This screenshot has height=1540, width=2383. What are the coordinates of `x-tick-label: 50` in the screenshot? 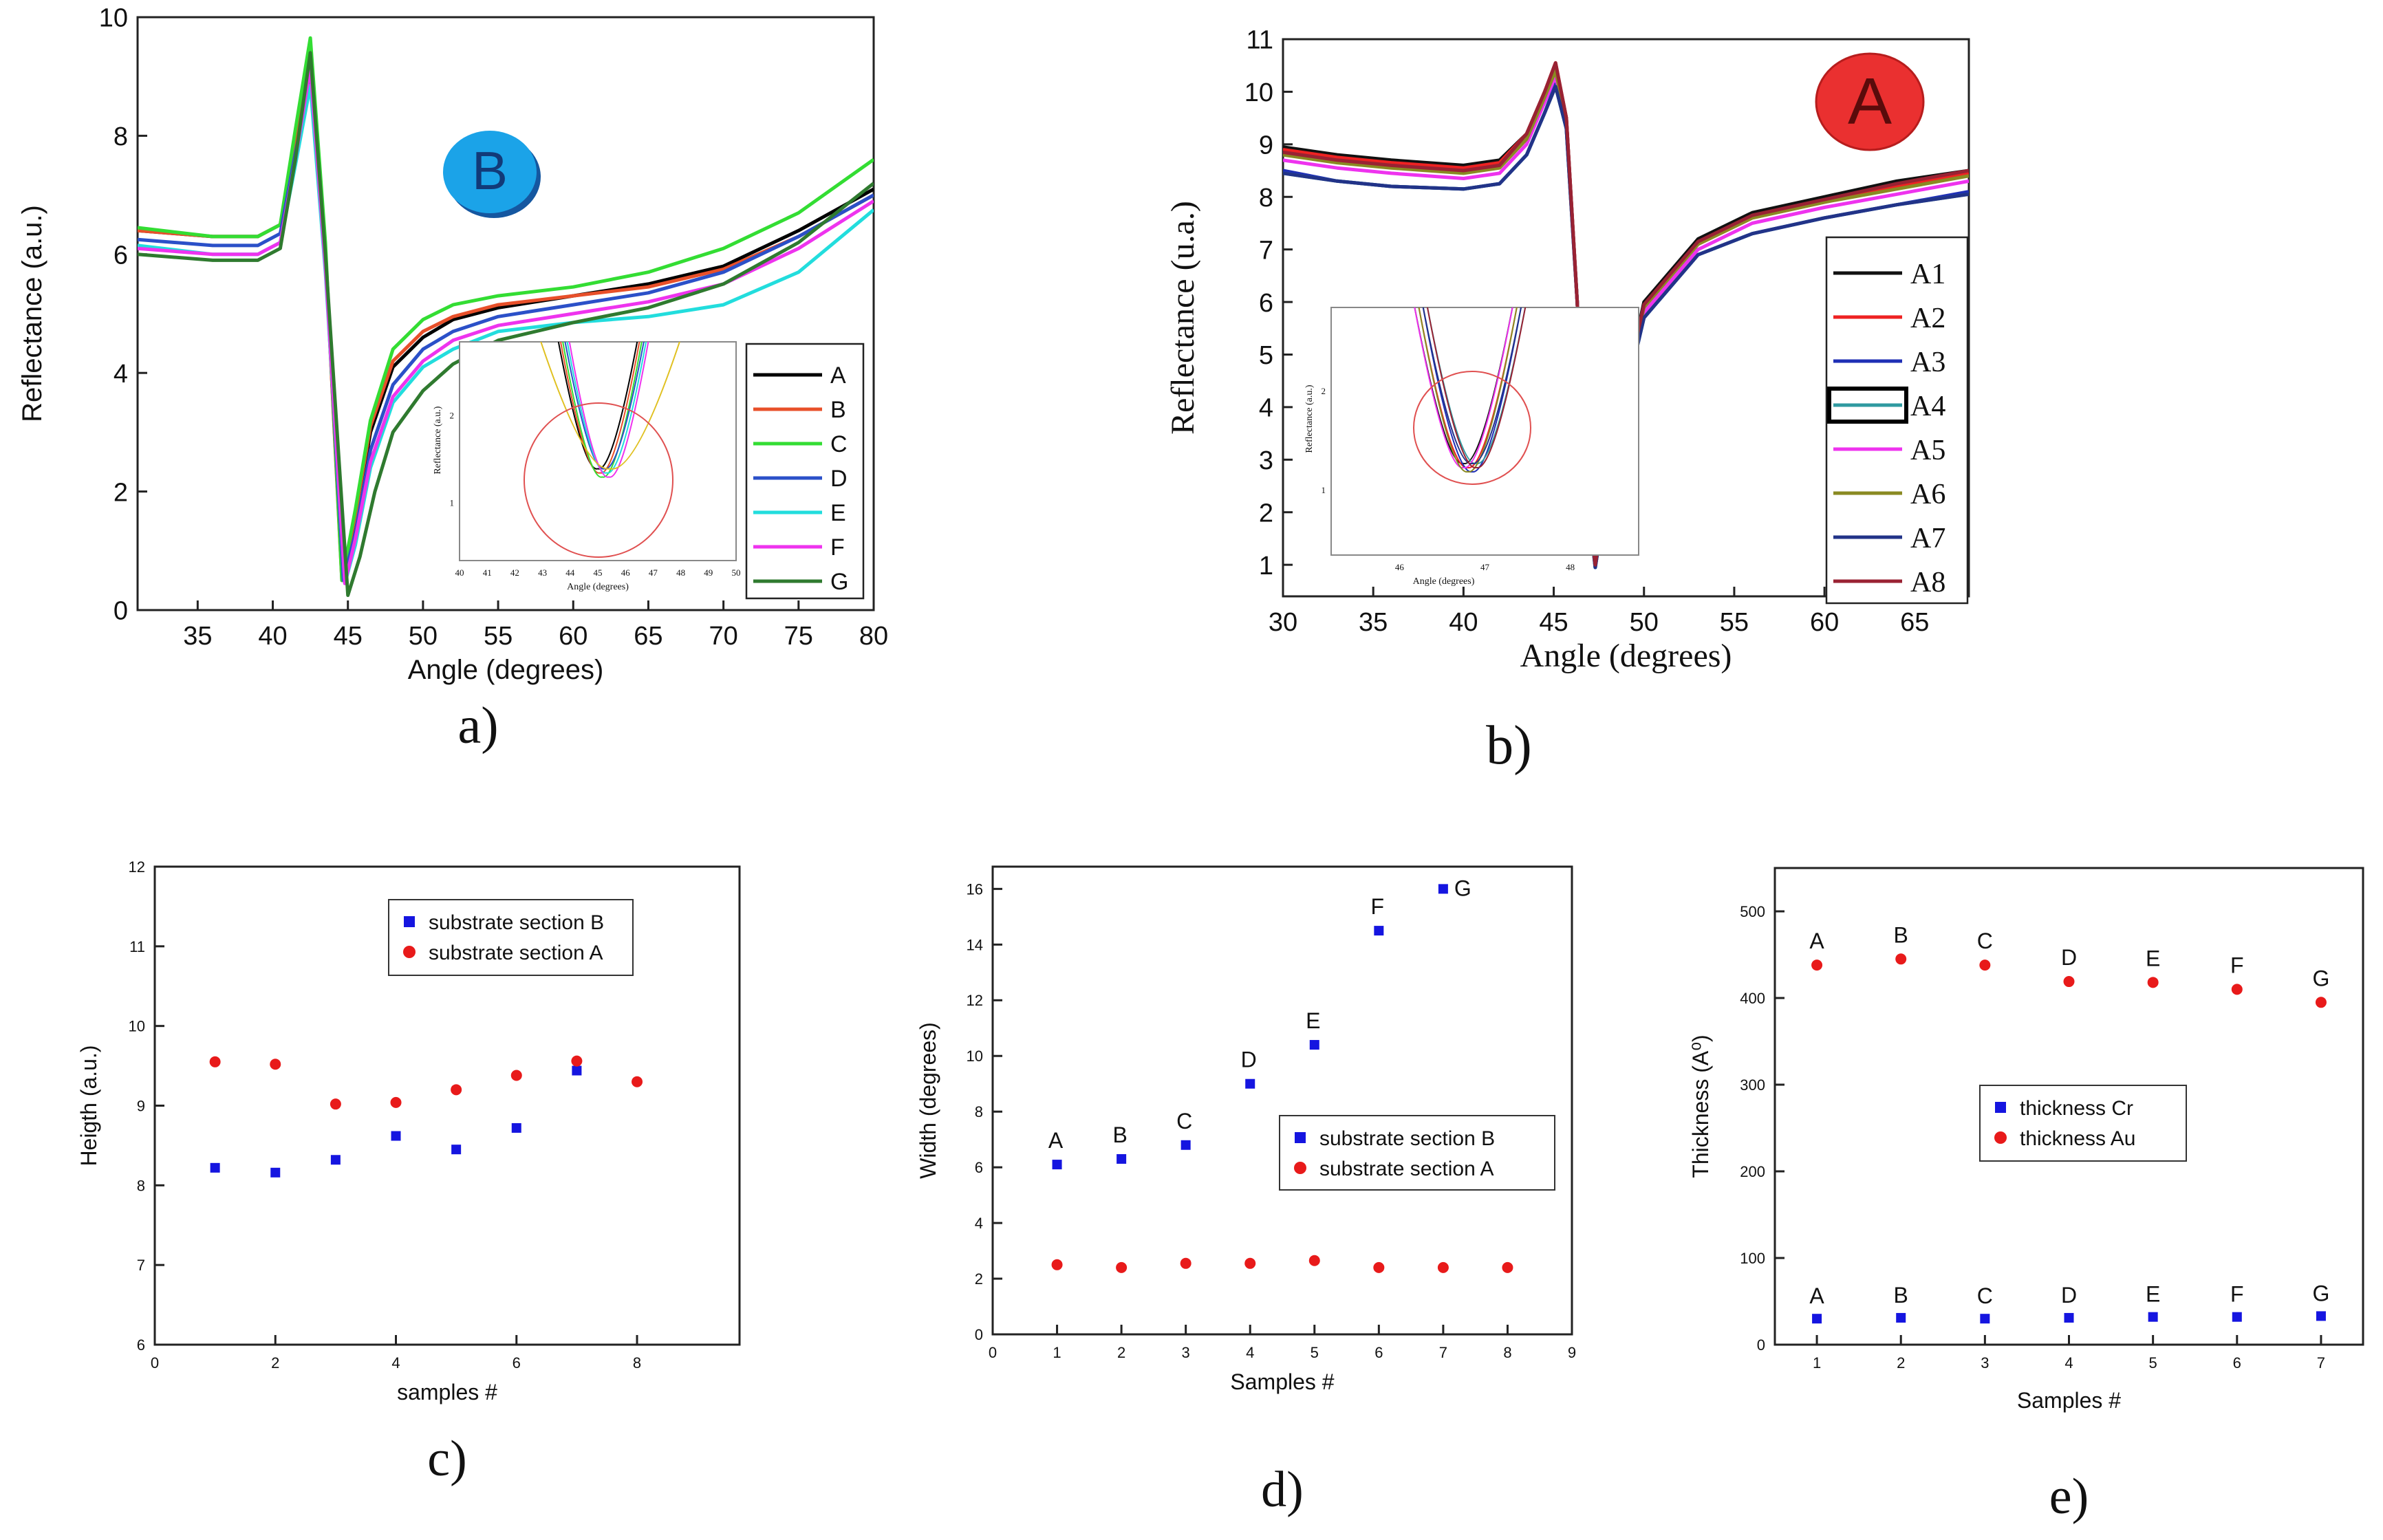 It's located at (1644, 622).